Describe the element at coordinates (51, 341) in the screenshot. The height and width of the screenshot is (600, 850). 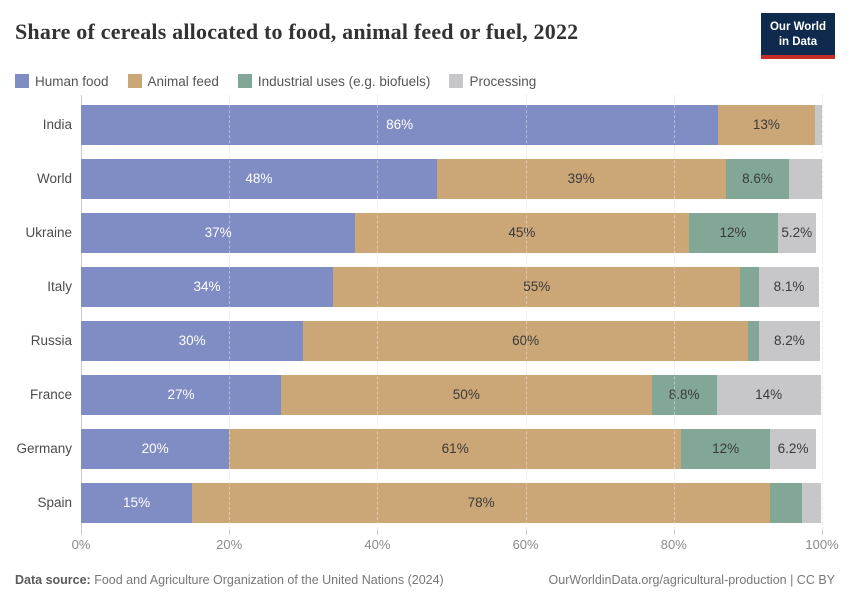
I see `category-label: Russia` at that location.